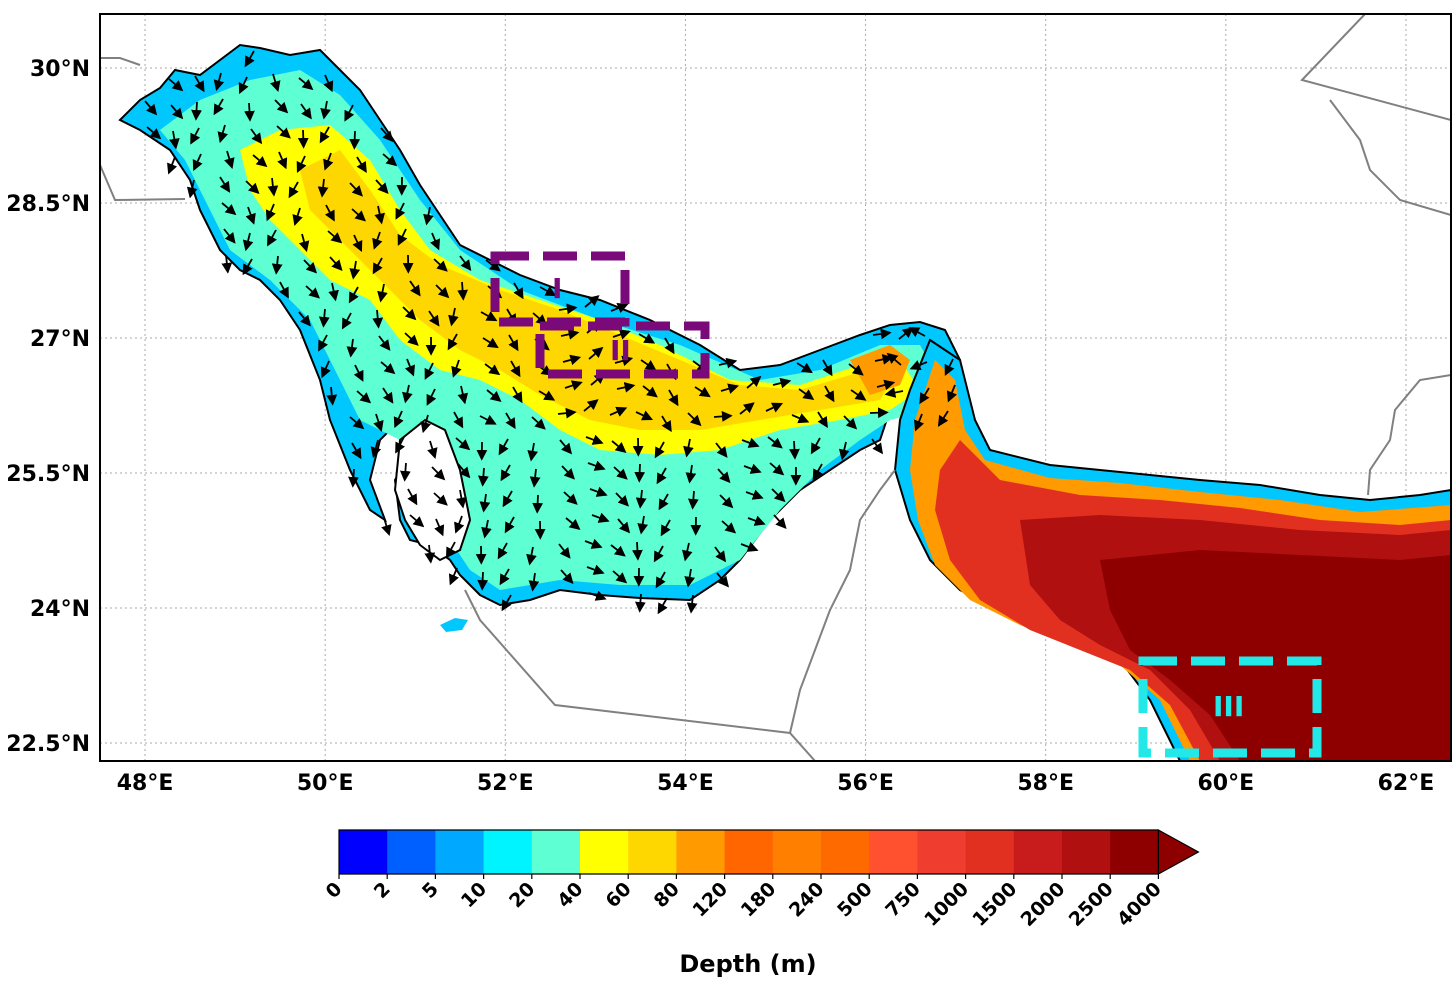 This screenshot has height=984, width=1456. What do you see at coordinates (748, 852) in the screenshot?
I see `colorbar-outline` at bounding box center [748, 852].